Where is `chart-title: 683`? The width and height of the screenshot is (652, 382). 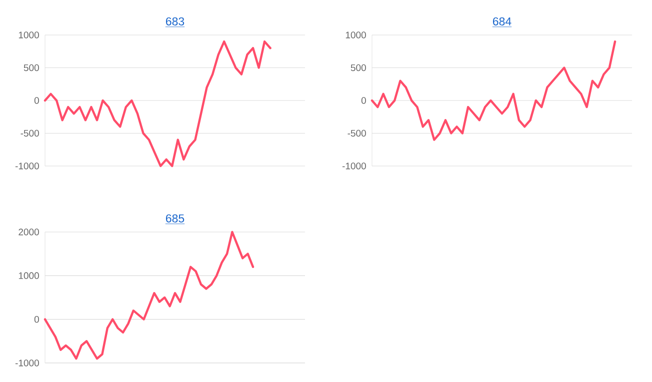
chart-title: 683 is located at coordinates (175, 21).